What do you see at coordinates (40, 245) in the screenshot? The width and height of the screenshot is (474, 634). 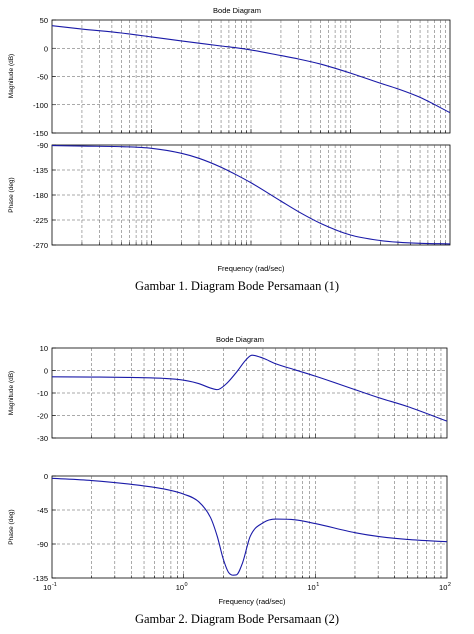 I see `y-tick-label: -270` at bounding box center [40, 245].